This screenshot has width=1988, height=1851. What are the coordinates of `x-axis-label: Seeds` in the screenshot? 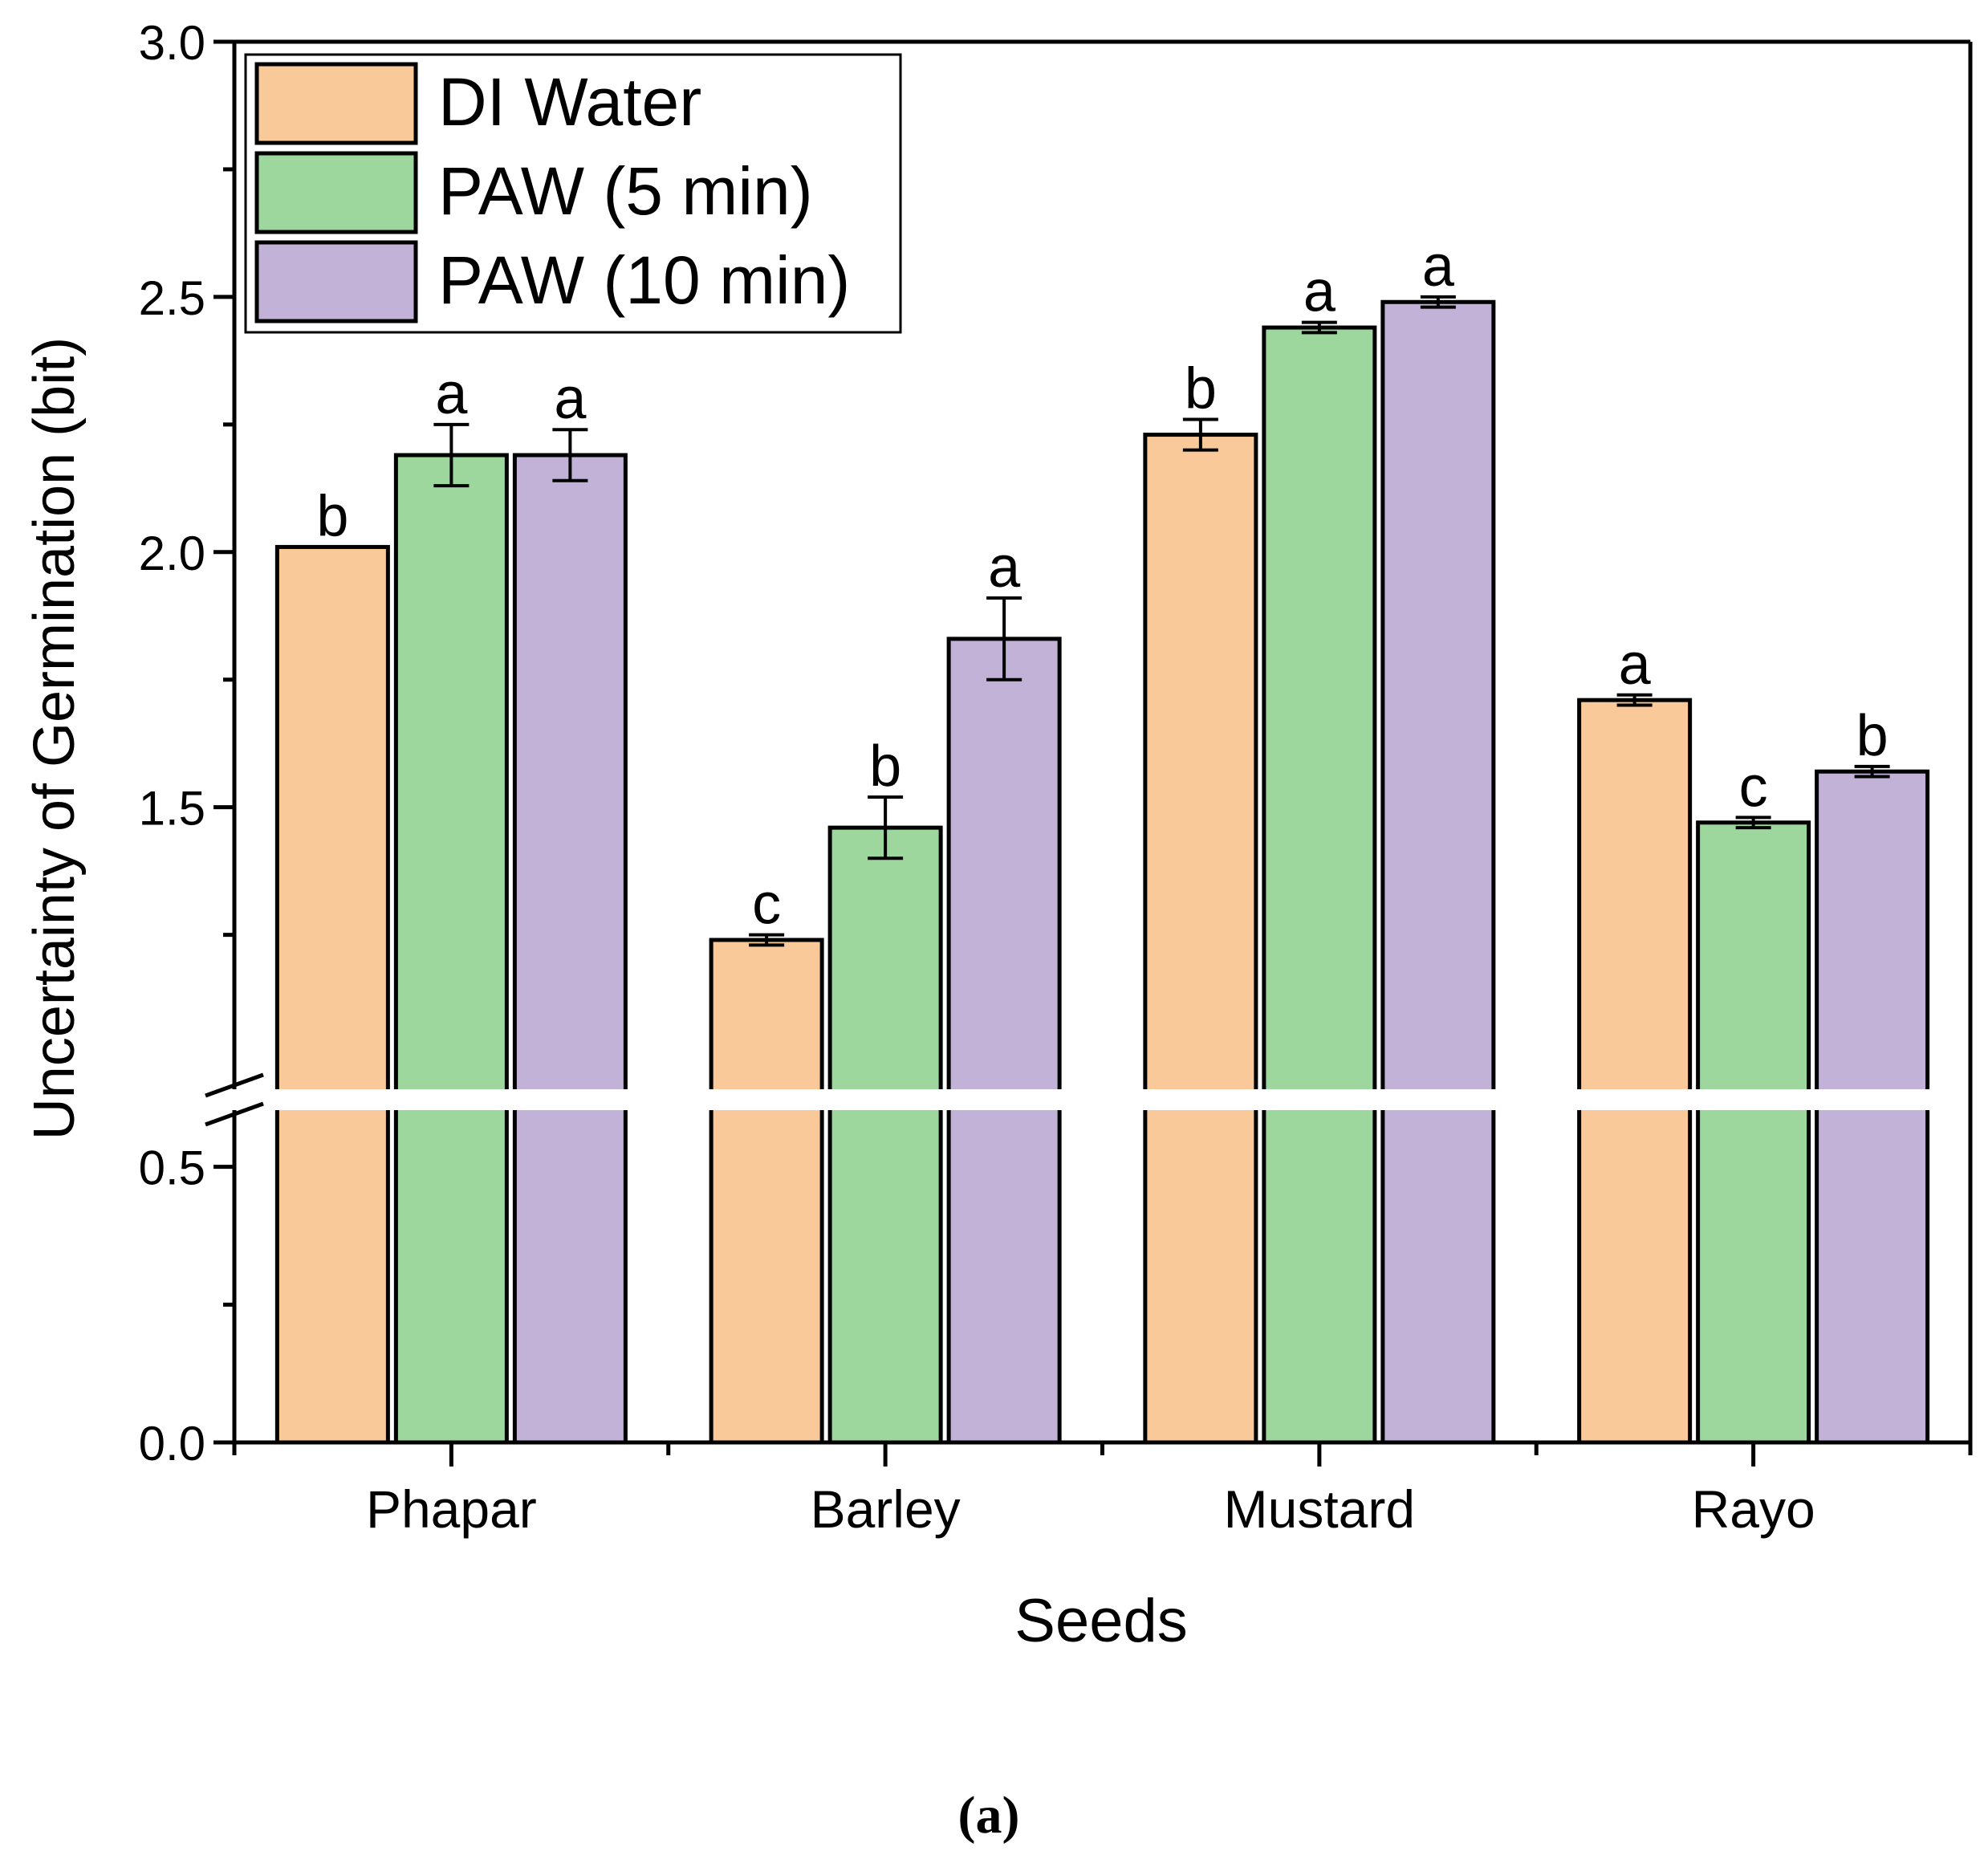 It's located at (1101, 1621).